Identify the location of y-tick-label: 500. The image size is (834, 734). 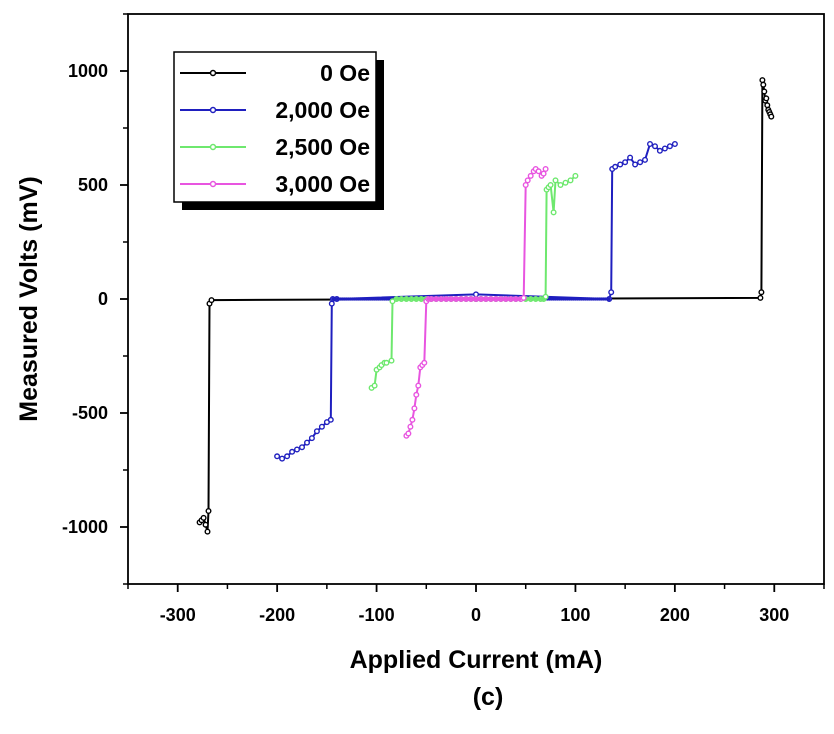
(93, 185).